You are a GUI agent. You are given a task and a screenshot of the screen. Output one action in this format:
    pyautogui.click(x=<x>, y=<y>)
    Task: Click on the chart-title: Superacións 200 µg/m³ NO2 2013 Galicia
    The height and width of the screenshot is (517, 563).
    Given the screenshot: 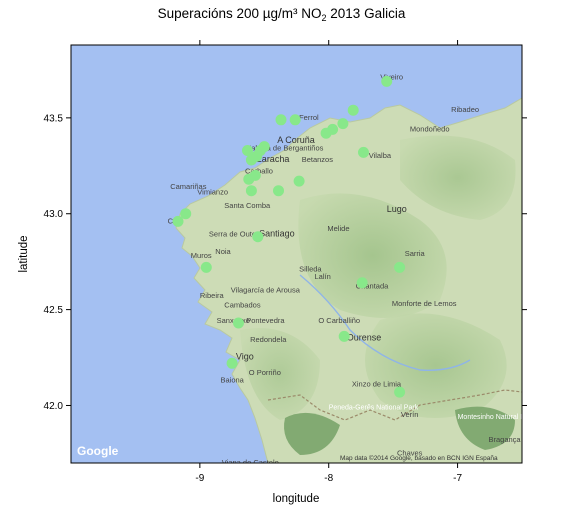 What is the action you would take?
    pyautogui.click(x=281, y=14)
    